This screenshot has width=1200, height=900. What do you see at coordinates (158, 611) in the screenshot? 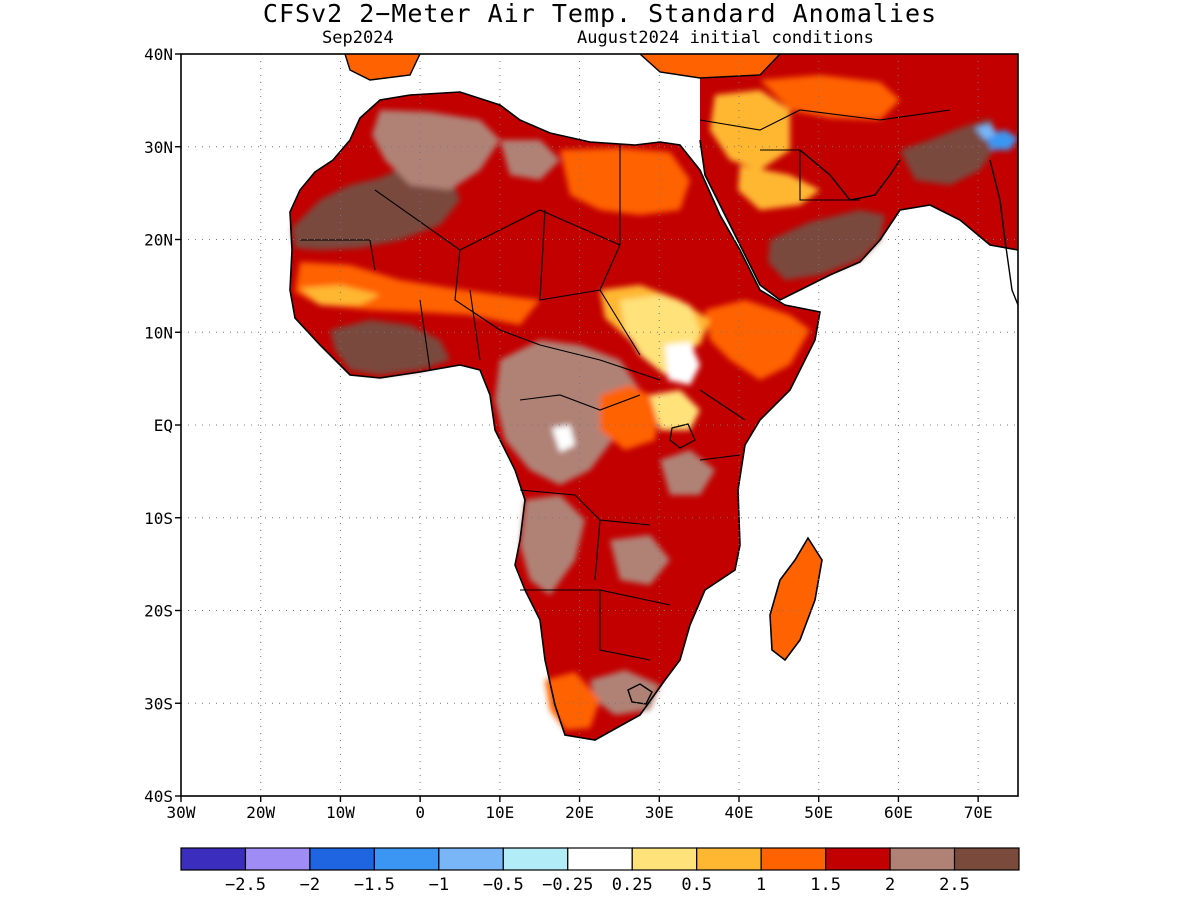
I see `lat-tick-label: 20S` at bounding box center [158, 611].